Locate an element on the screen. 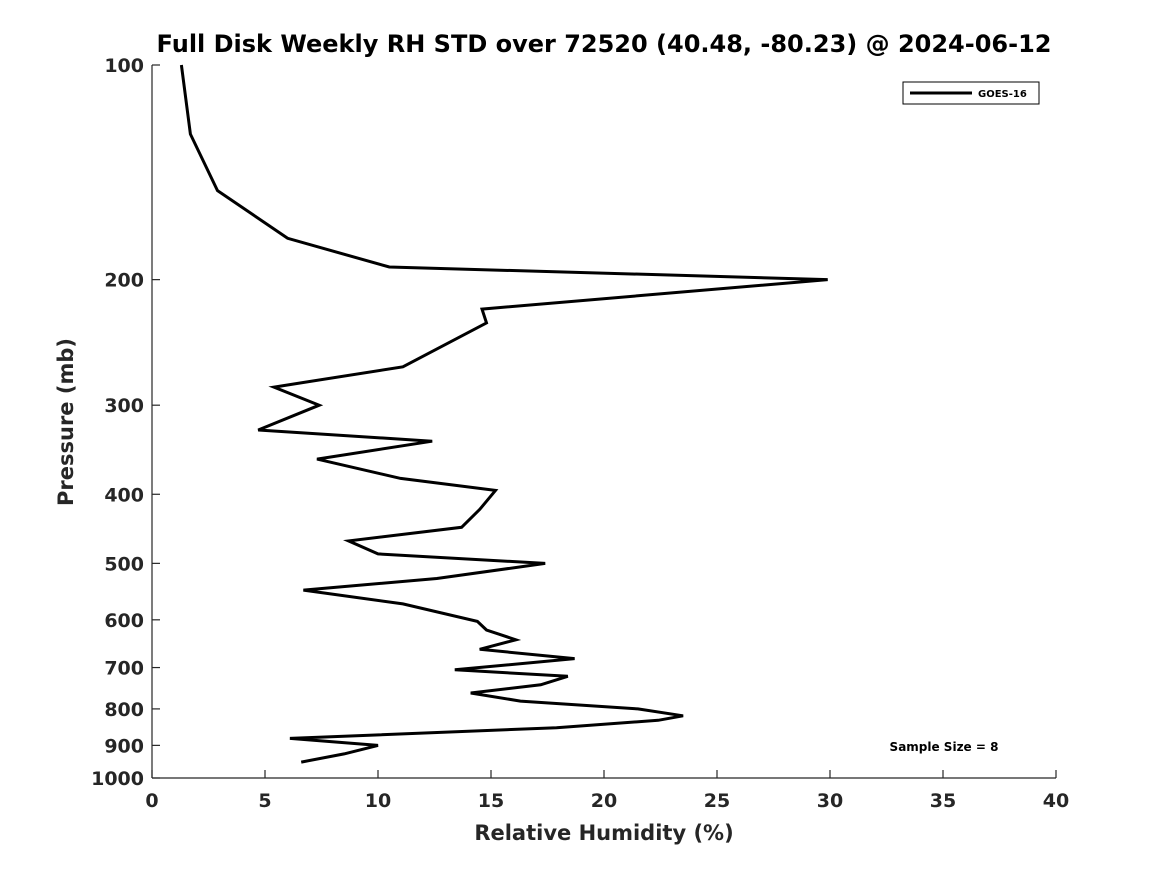 The image size is (1167, 875). y-tick-label: 600 is located at coordinates (124, 621).